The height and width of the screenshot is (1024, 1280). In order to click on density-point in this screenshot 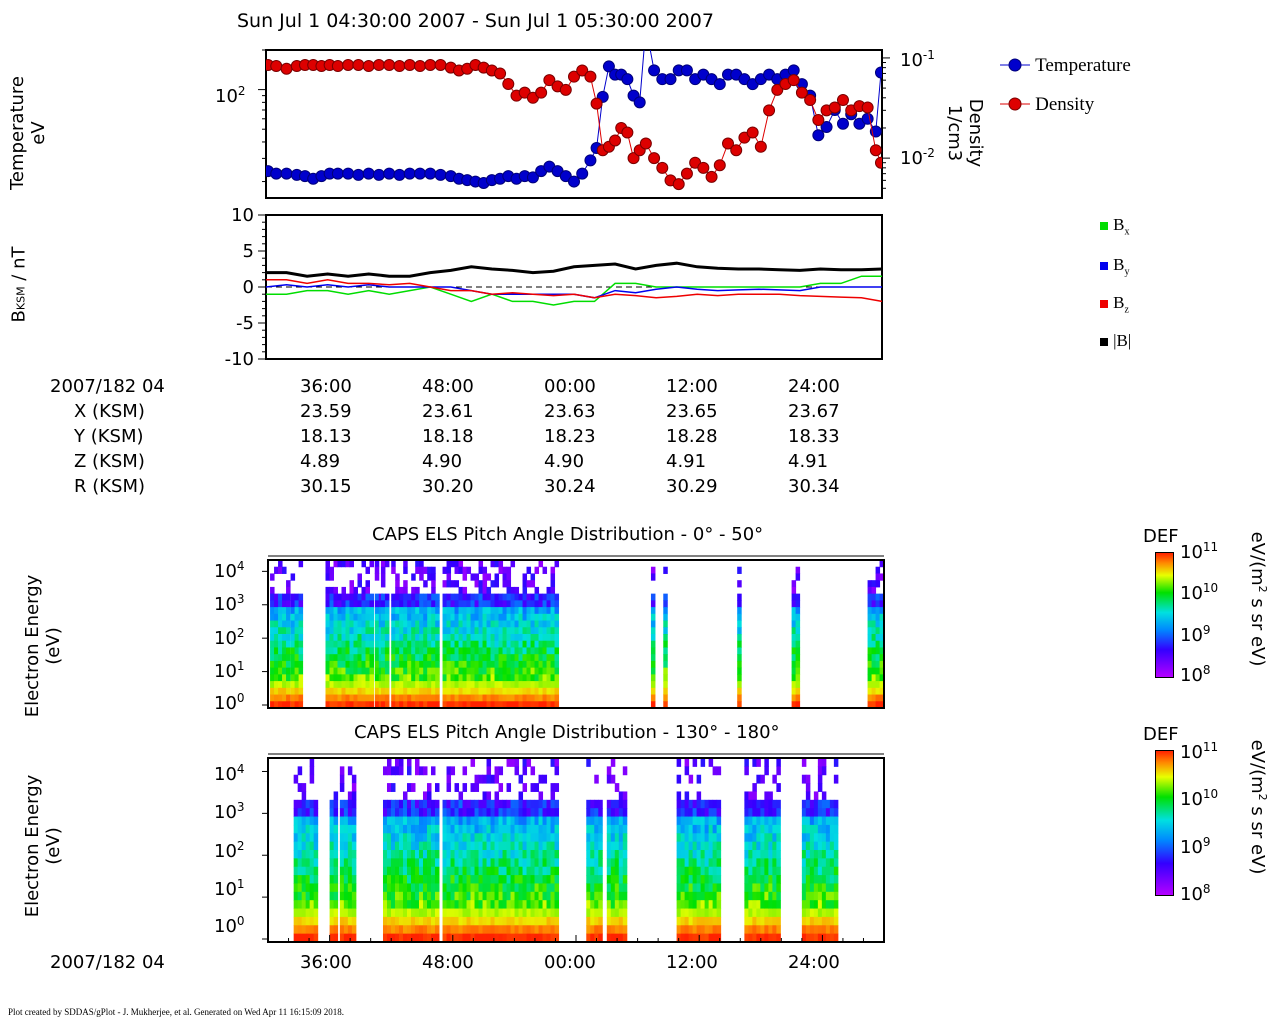, I will do `click(703, 167)`.